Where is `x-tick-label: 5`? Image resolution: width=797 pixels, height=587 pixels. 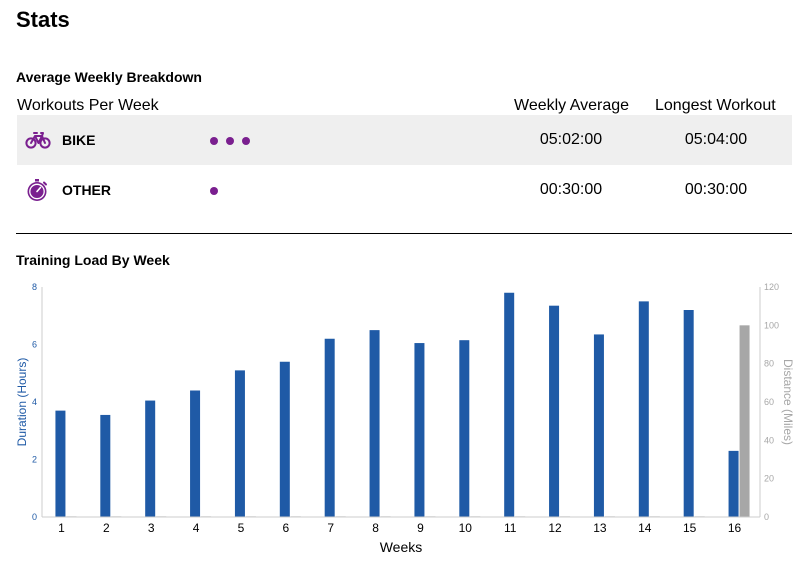 x-tick-label: 5 is located at coordinates (241, 528).